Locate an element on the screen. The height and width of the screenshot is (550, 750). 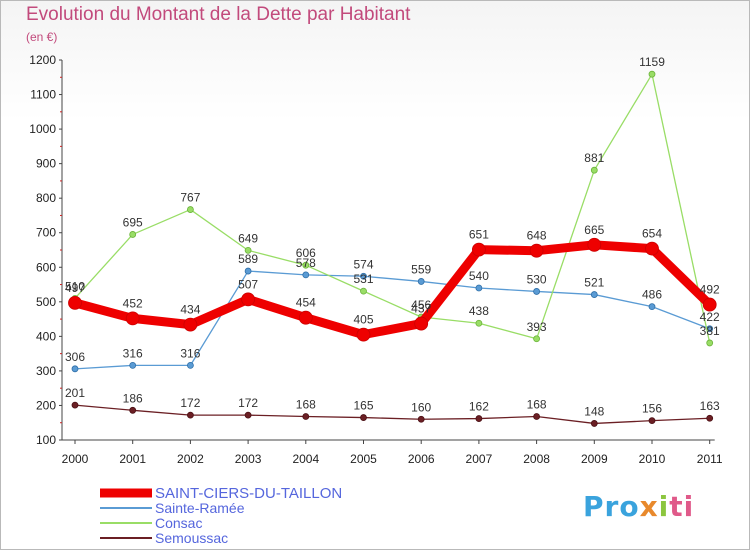
data-label: 530 is located at coordinates (537, 279).